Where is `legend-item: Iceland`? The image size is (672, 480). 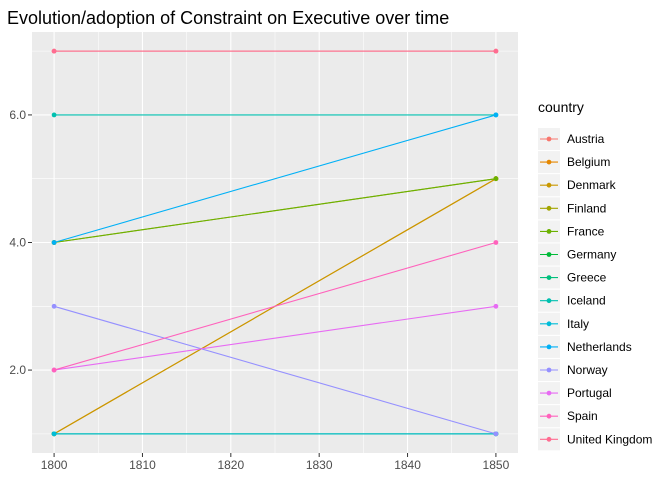
legend-item: Iceland is located at coordinates (572, 300).